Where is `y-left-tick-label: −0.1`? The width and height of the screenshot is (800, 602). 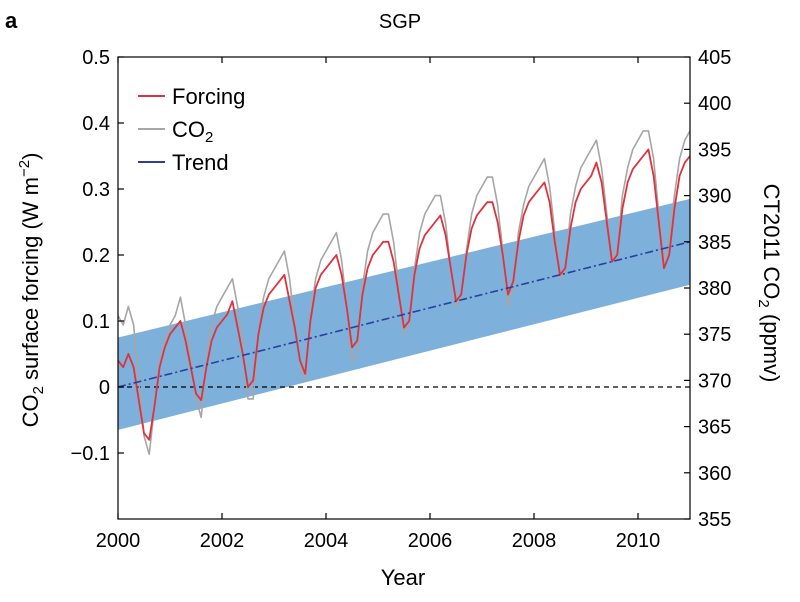
y-left-tick-label: −0.1 is located at coordinates (90, 454).